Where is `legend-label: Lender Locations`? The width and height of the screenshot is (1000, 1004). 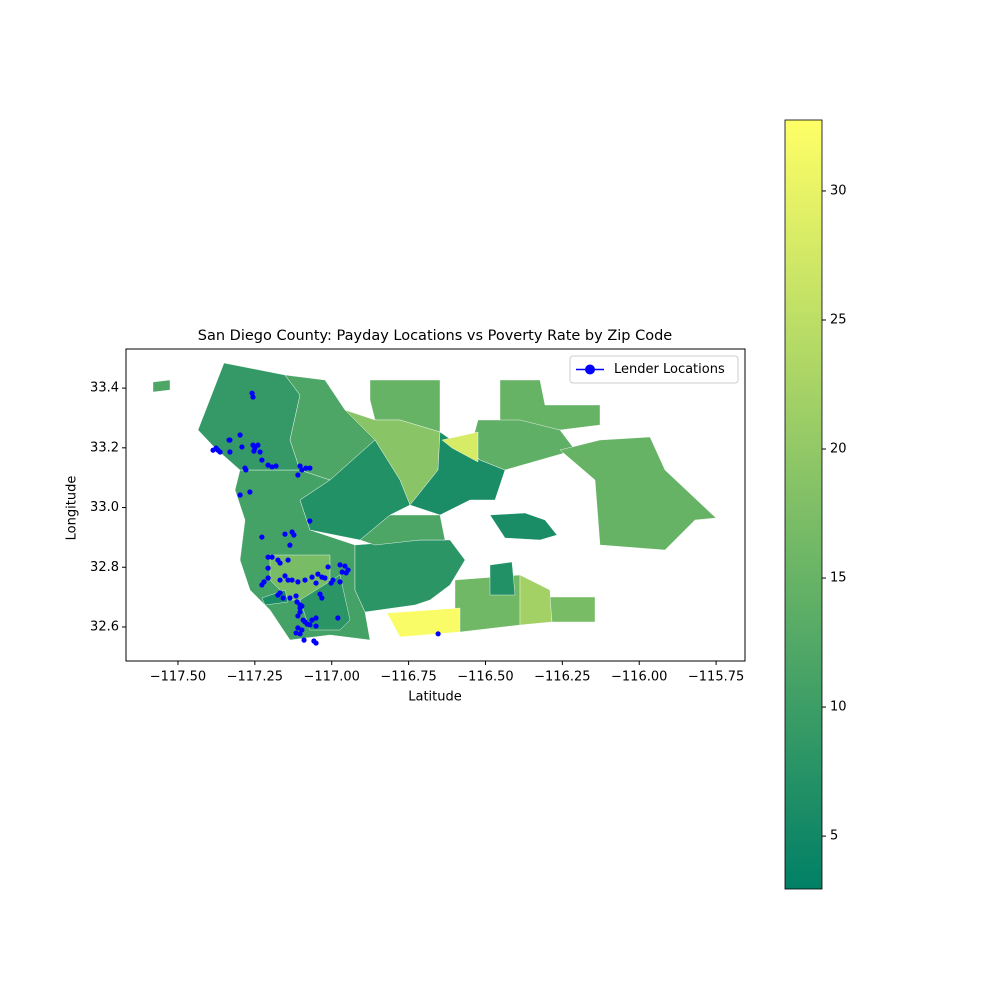 legend-label: Lender Locations is located at coordinates (669, 369).